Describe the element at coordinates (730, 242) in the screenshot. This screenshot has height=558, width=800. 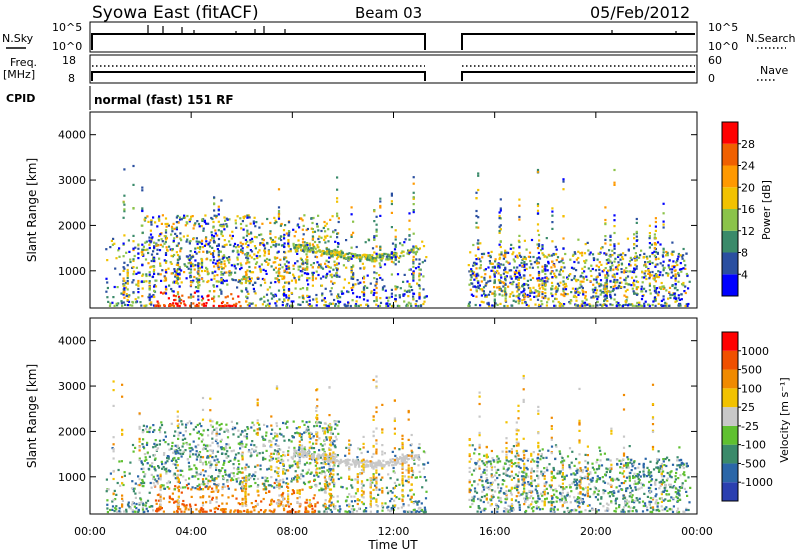
I see `colorbar-segment` at that location.